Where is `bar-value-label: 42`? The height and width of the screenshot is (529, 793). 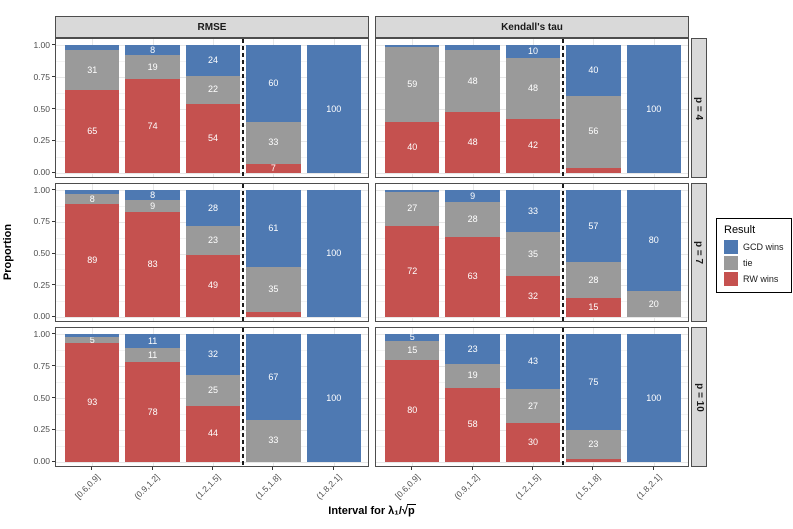 bar-value-label: 42 is located at coordinates (532, 145).